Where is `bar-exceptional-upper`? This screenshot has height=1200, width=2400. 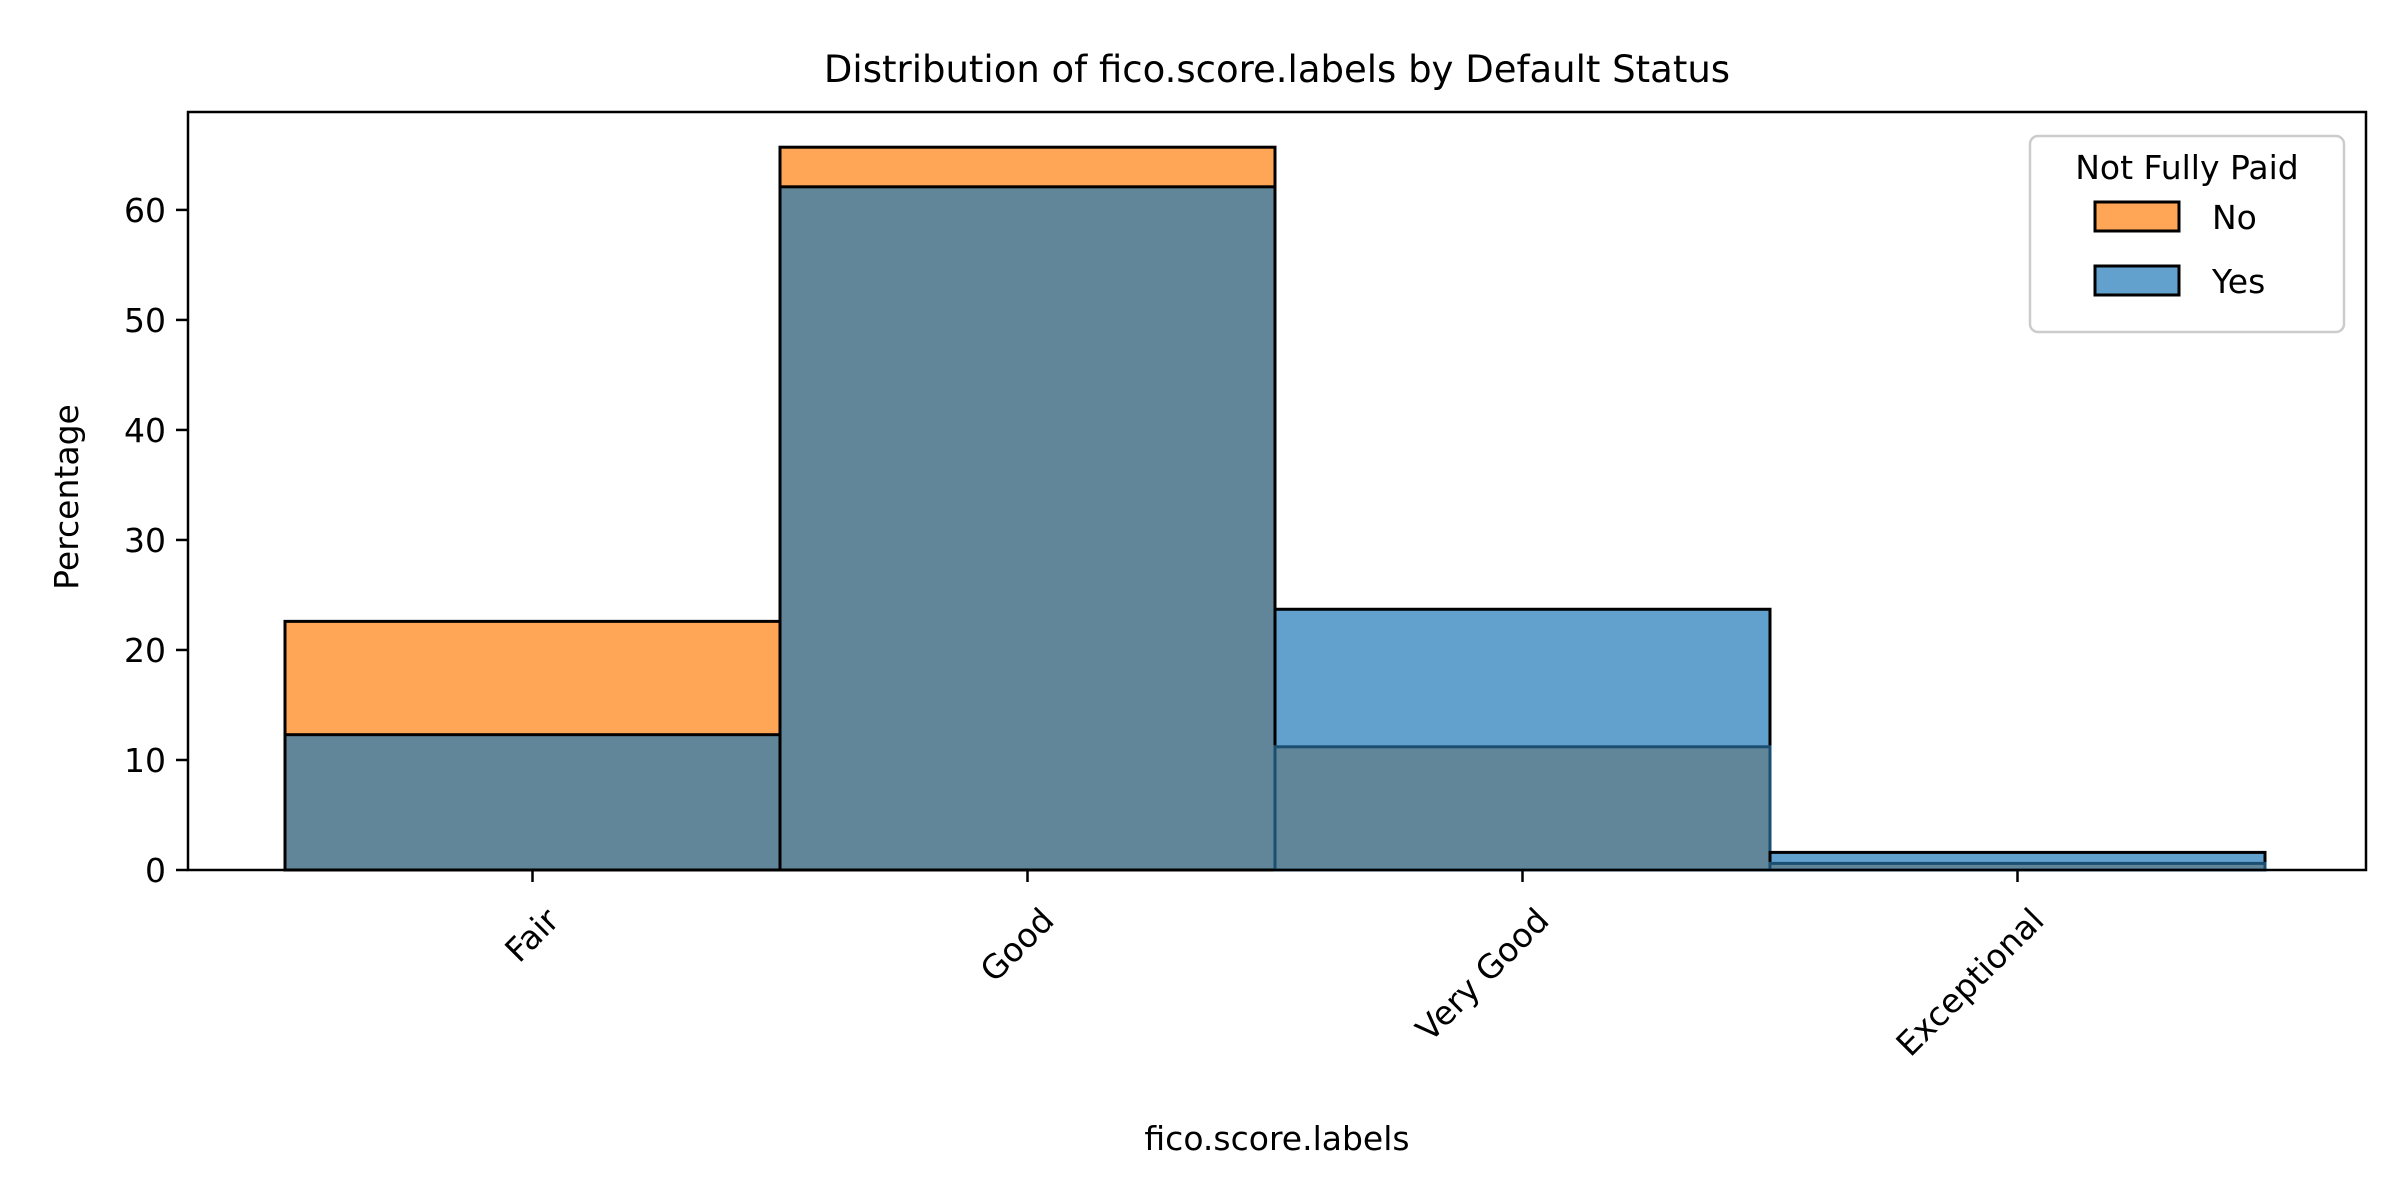 bar-exceptional-upper is located at coordinates (2017, 858).